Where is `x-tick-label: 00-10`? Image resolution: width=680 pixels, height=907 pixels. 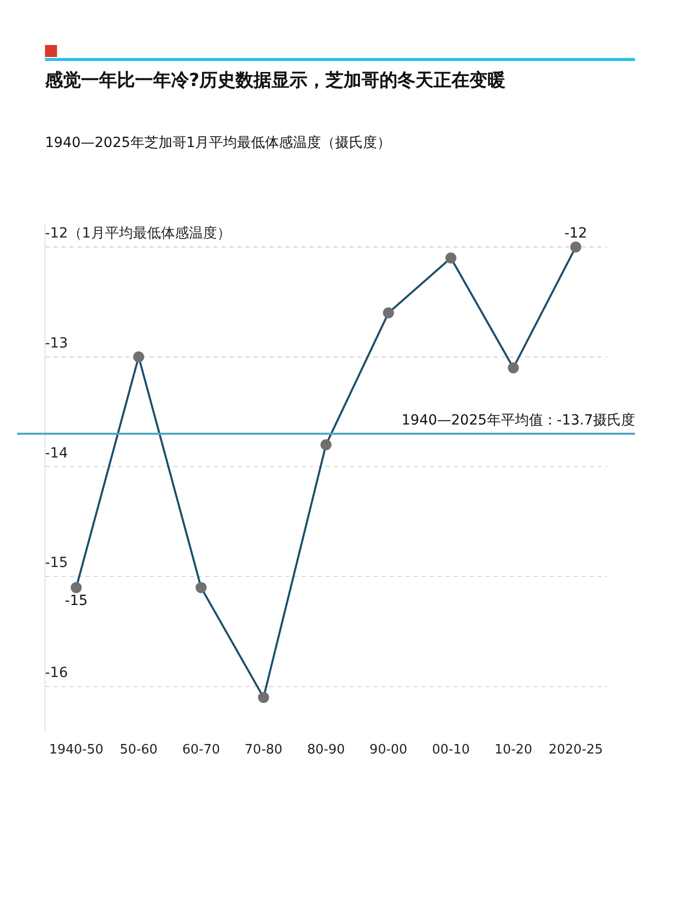
x-tick-label: 00-10 is located at coordinates (451, 750).